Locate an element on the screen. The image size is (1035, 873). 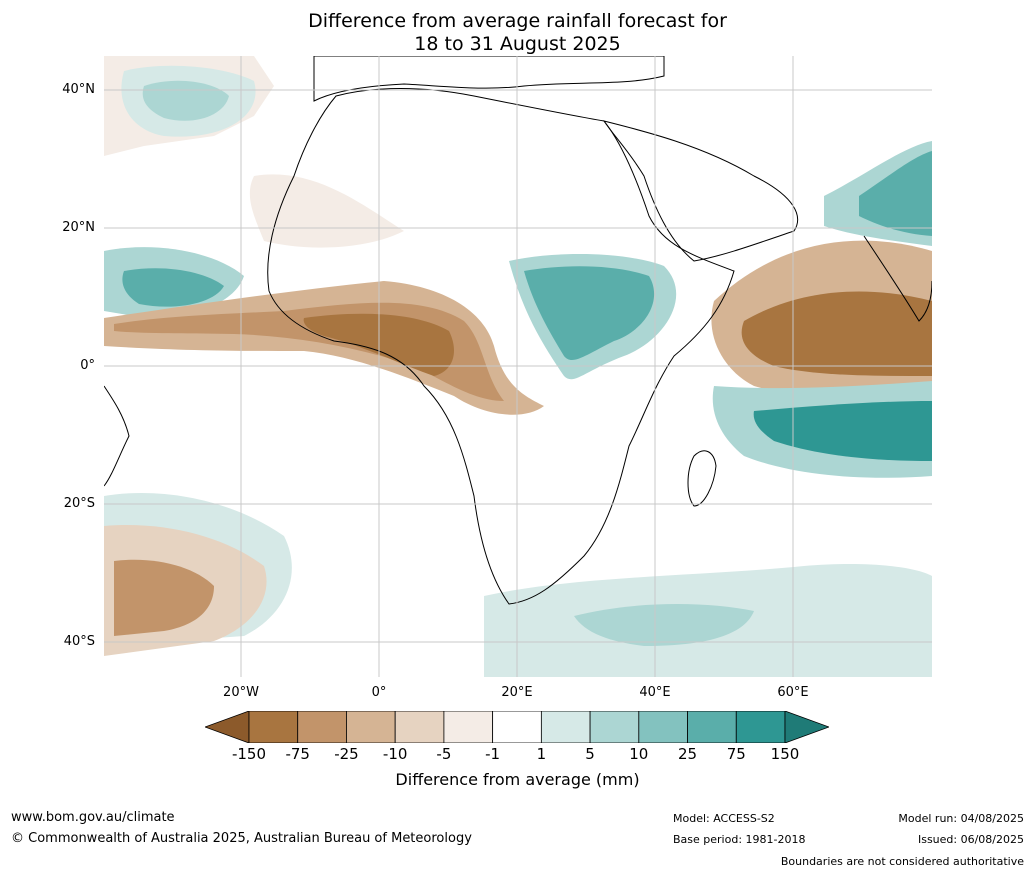
colorbar-tick-label: 5 is located at coordinates (590, 754).